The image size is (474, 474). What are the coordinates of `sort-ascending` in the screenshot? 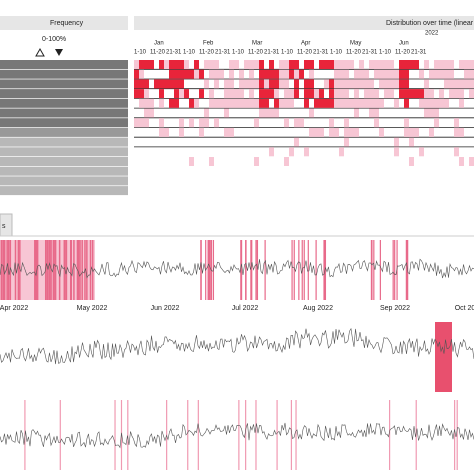 It's located at (40, 52).